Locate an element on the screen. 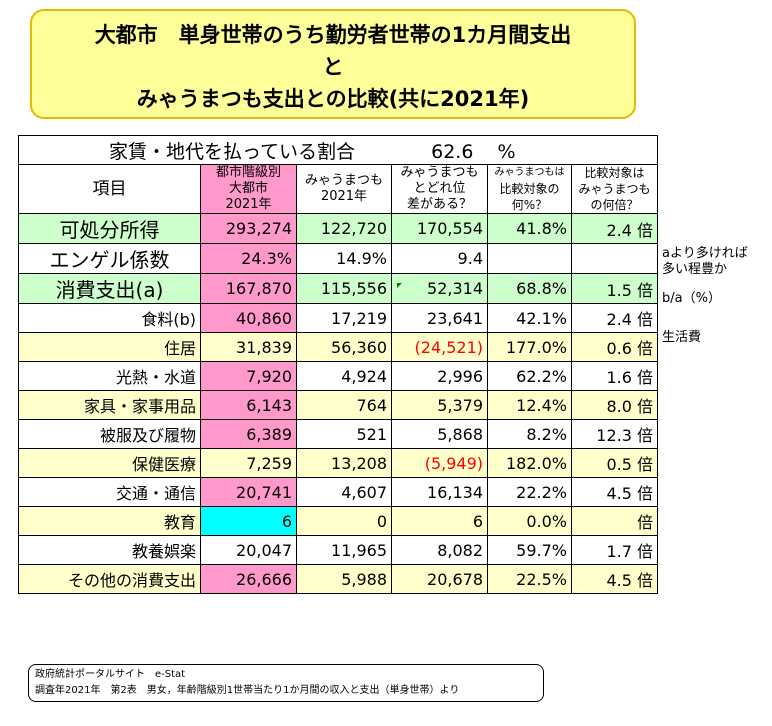  table-row: 家具・家事用品 6,143 764 5,379 12.4% 8.0 倍 is located at coordinates (338, 405).